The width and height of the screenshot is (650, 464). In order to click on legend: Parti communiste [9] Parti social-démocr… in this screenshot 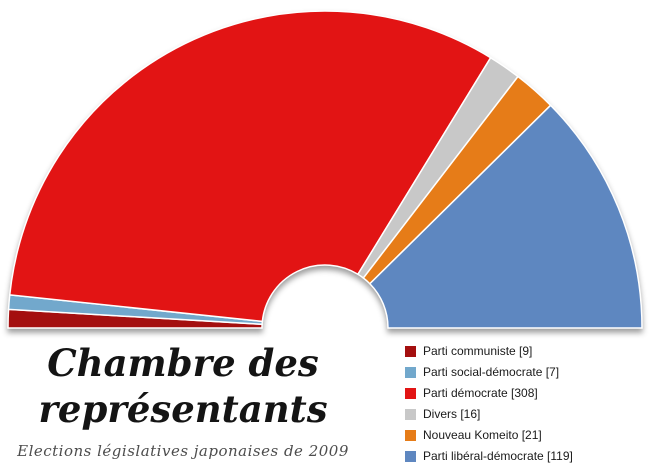, I will do `click(489, 403)`.